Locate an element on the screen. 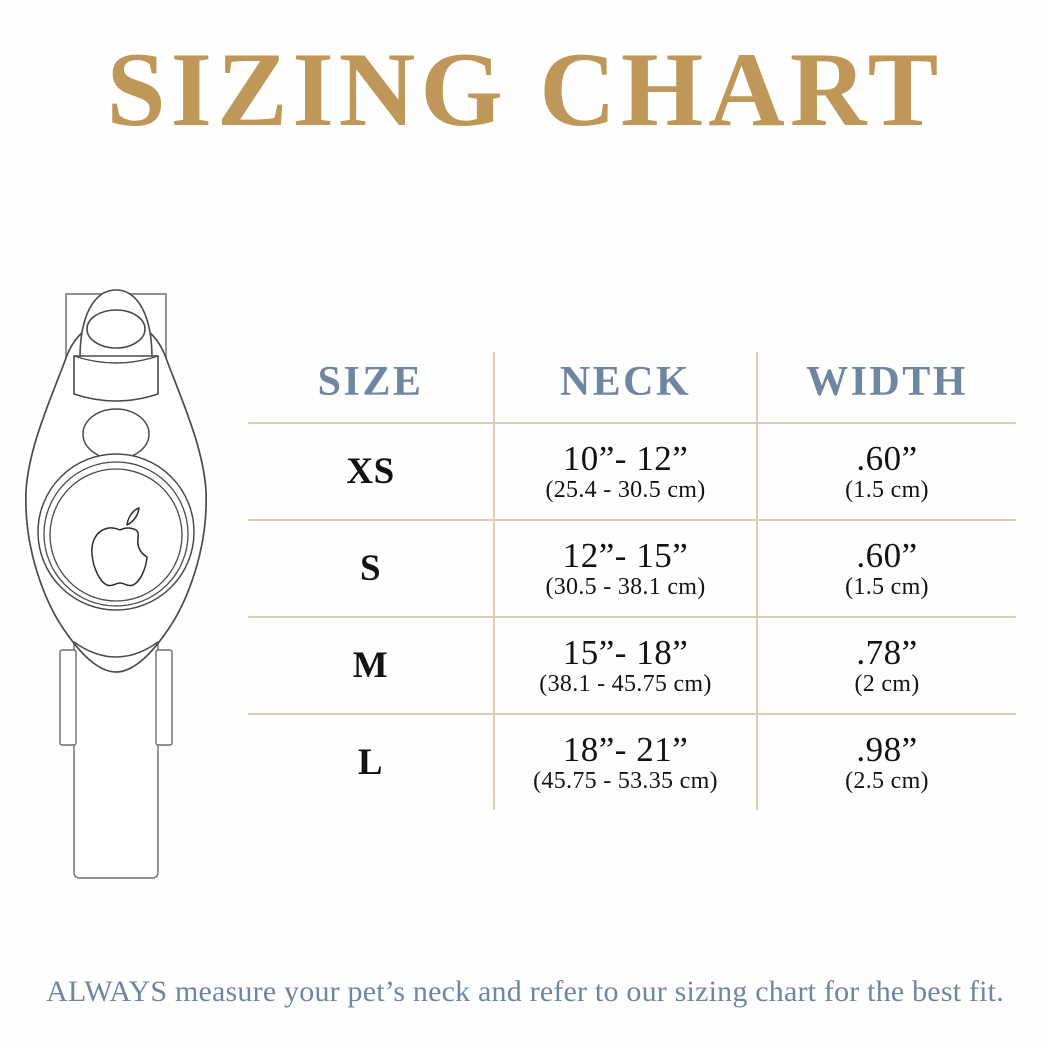 Image resolution: width=1050 pixels, height=1050 pixels. table-header-row: SIZE NECK WIDTH is located at coordinates (632, 387).